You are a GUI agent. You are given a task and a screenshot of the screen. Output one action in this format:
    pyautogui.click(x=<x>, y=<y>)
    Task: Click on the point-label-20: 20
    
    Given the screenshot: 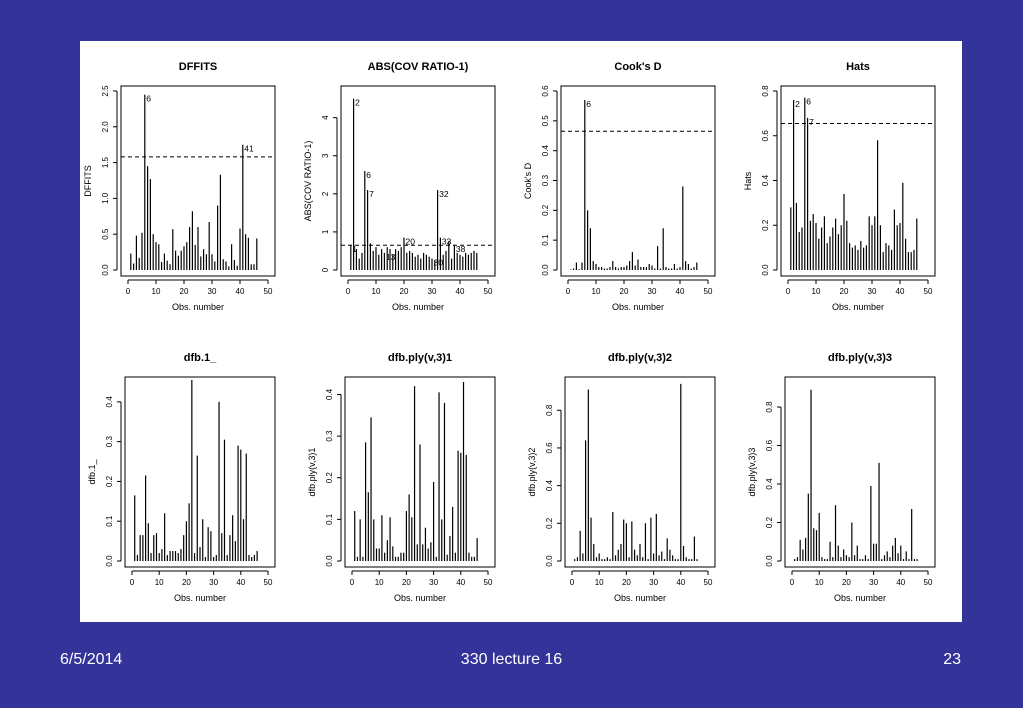 What is the action you would take?
    pyautogui.click(x=411, y=242)
    